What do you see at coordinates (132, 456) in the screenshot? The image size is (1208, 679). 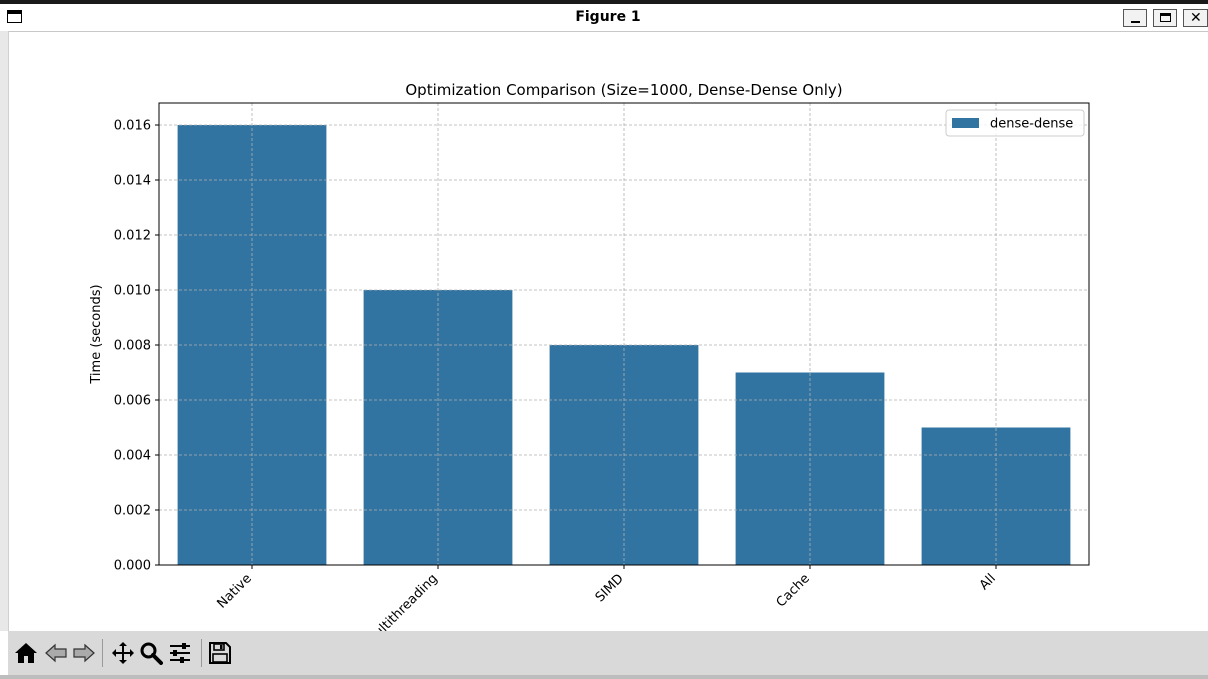 I see `y-tick-label: 0.004` at bounding box center [132, 456].